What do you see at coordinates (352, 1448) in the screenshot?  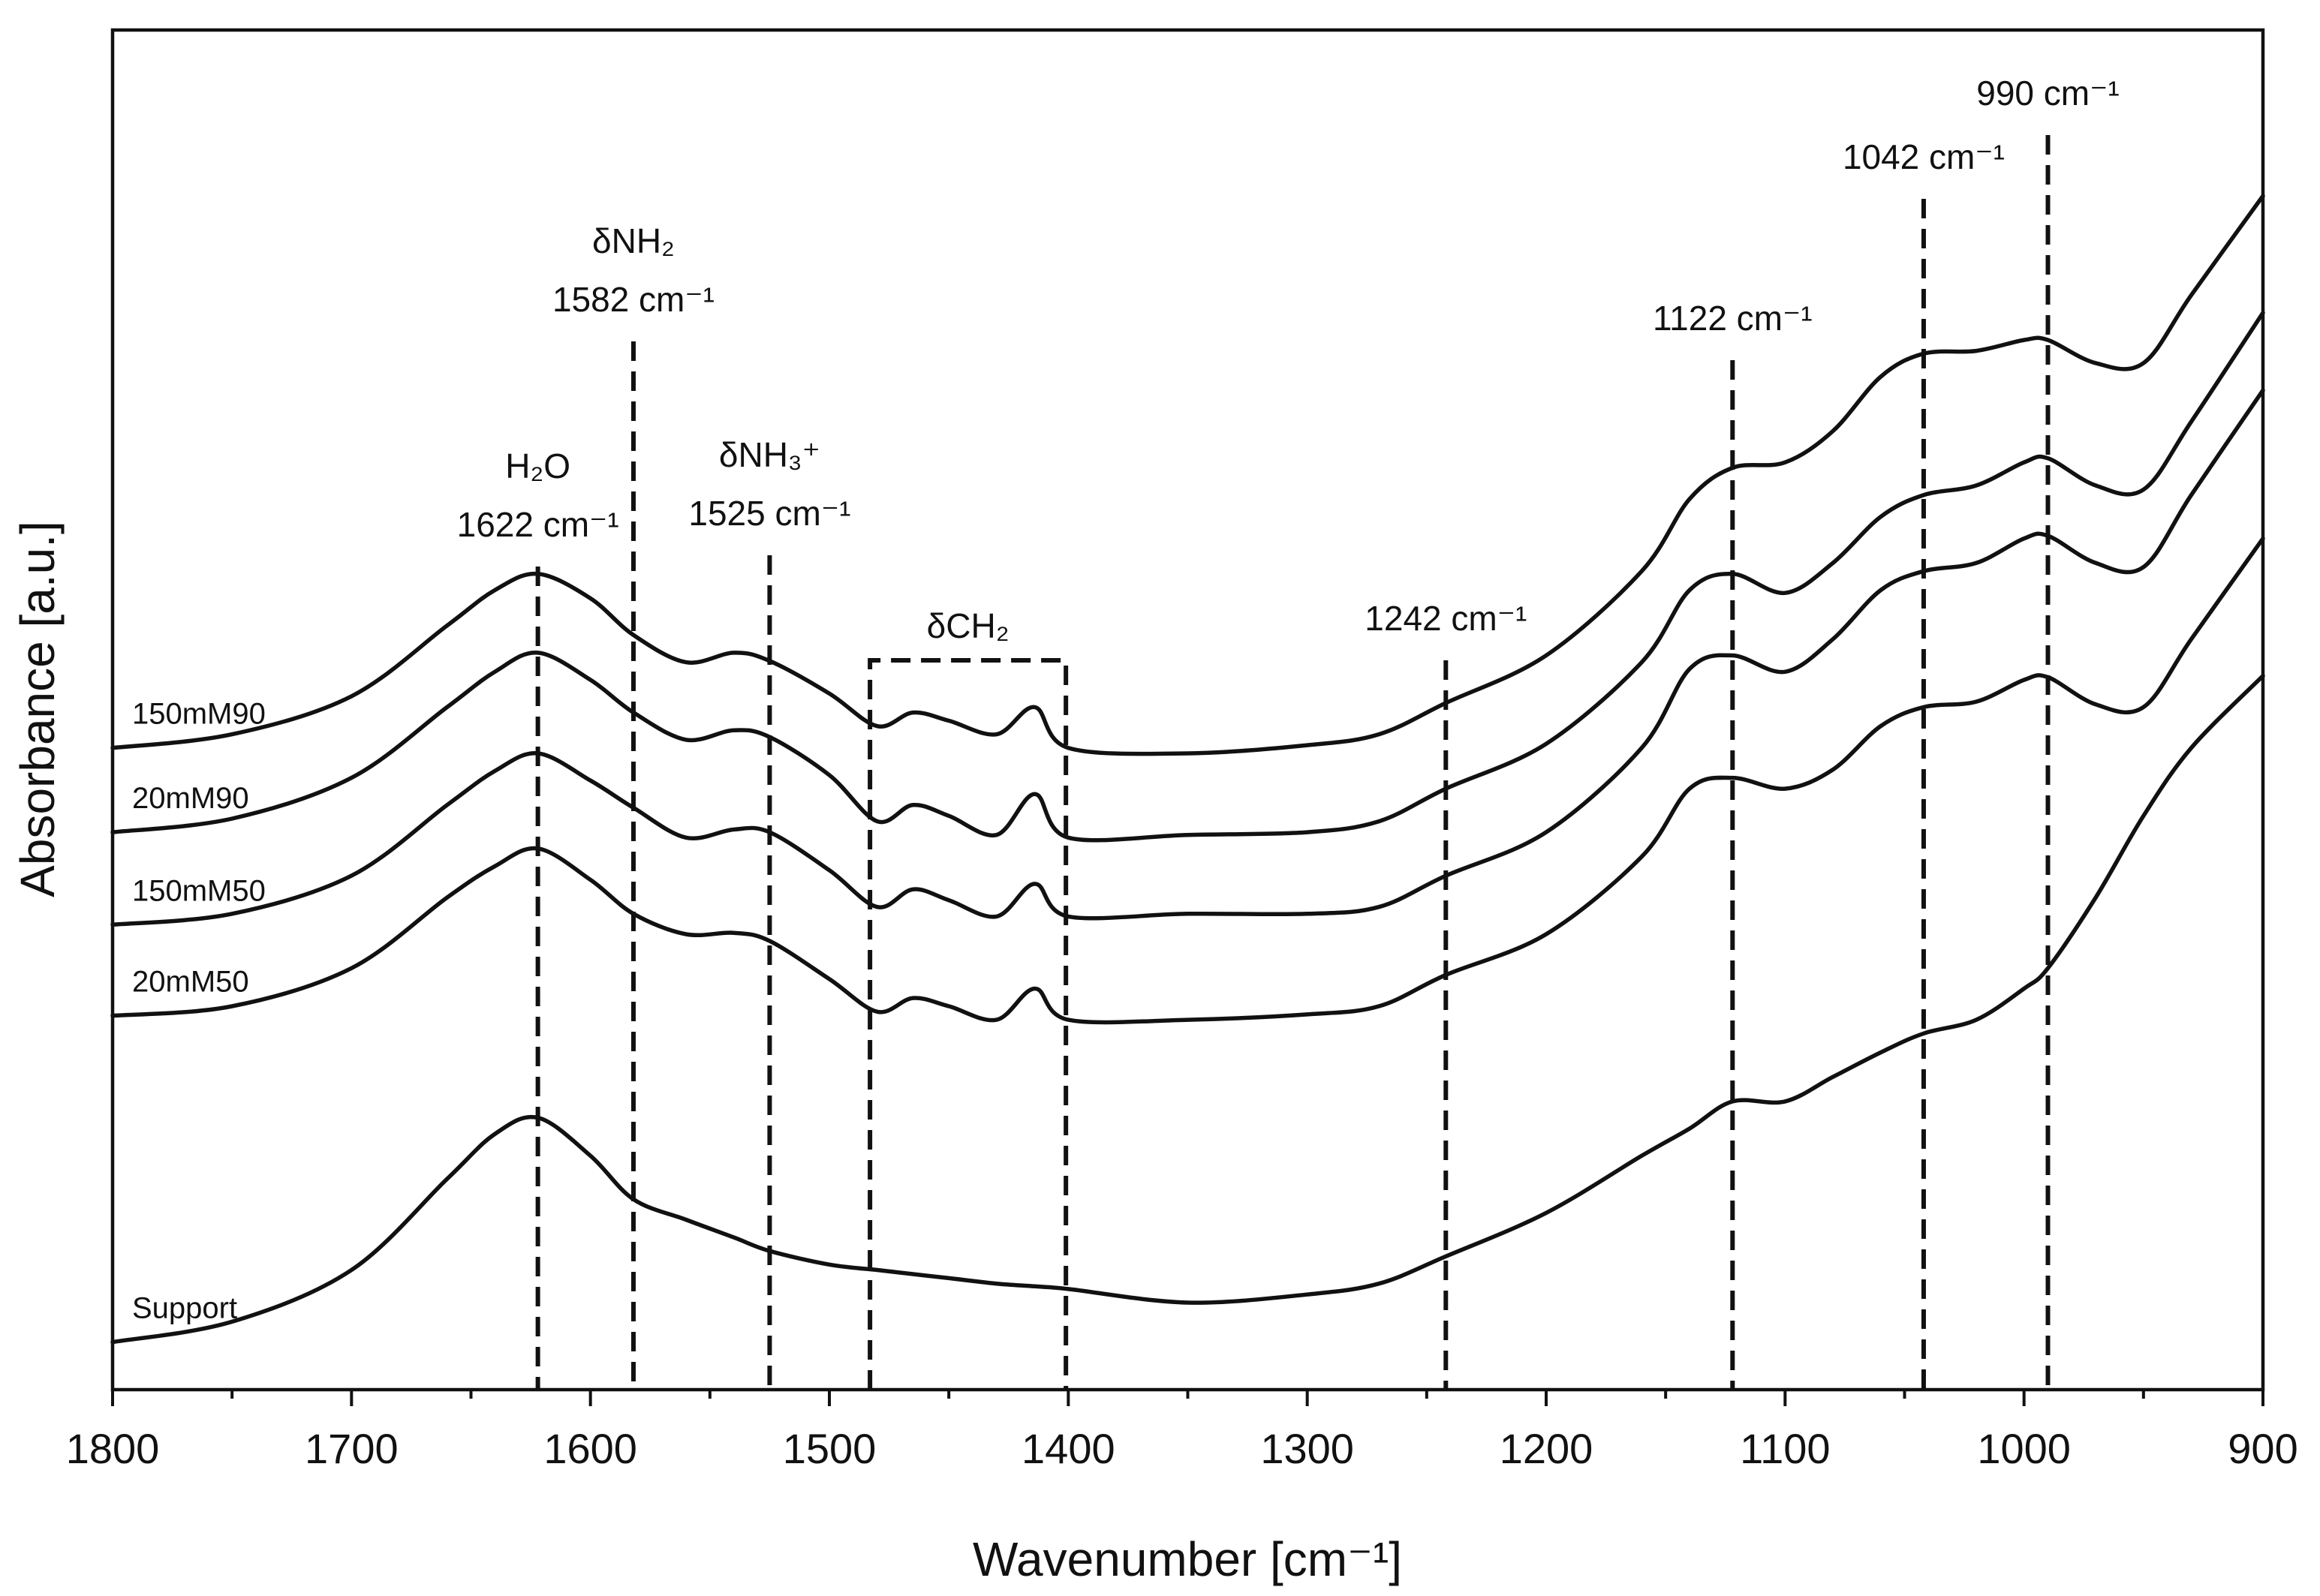 I see `x-tick-label: 1700` at bounding box center [352, 1448].